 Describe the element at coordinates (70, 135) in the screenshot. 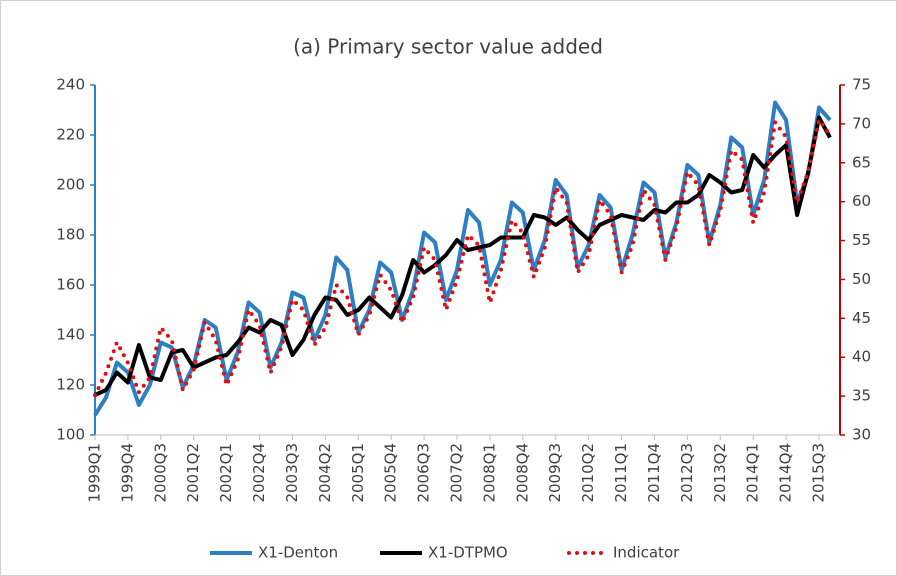

I see `y-tick-label: 220` at that location.